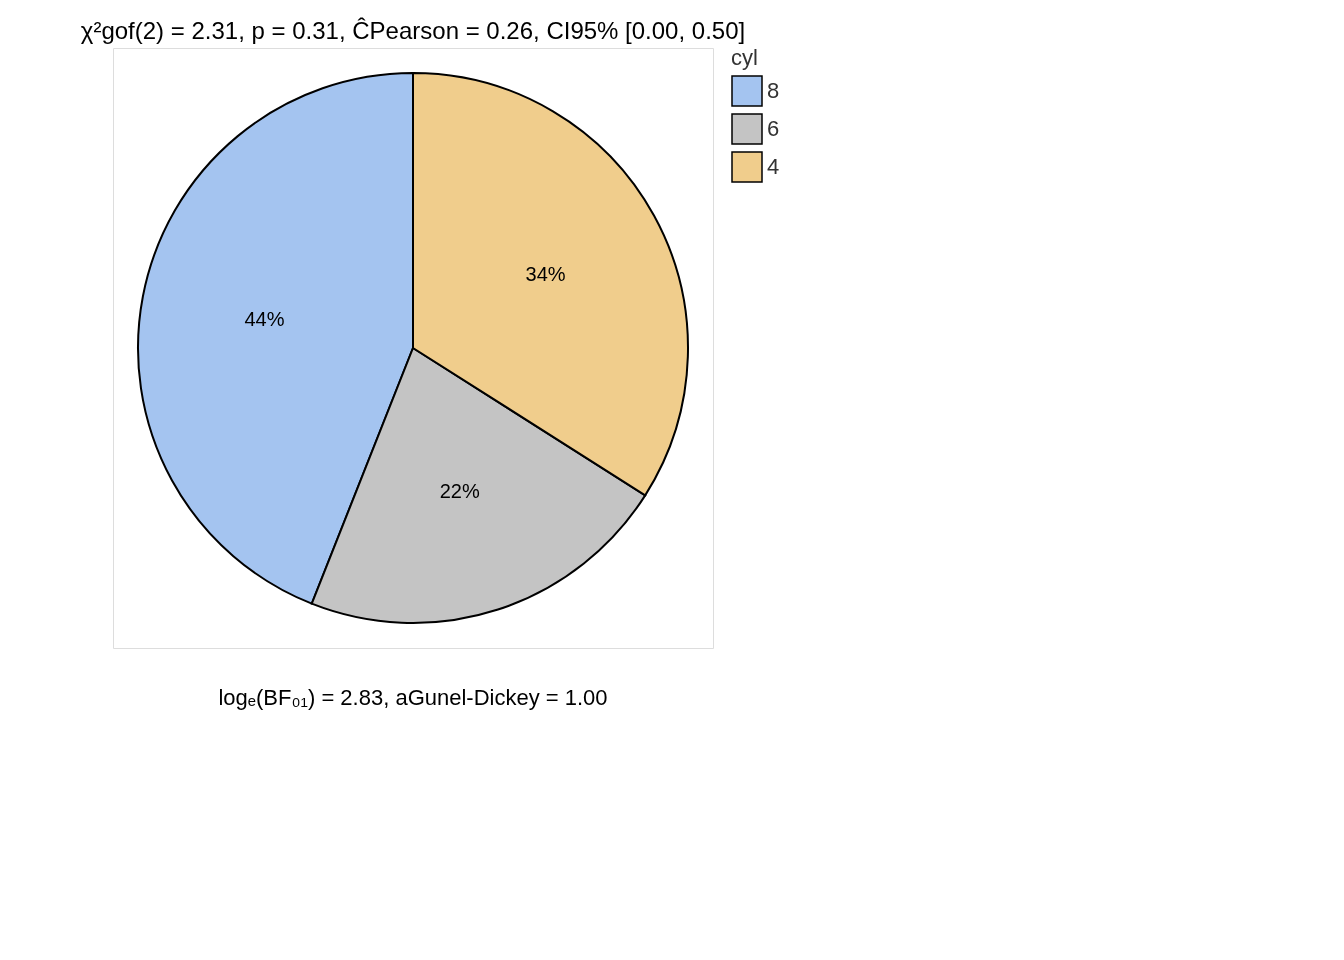 The image size is (1344, 960). What do you see at coordinates (264, 318) in the screenshot?
I see `data-label: 44%` at bounding box center [264, 318].